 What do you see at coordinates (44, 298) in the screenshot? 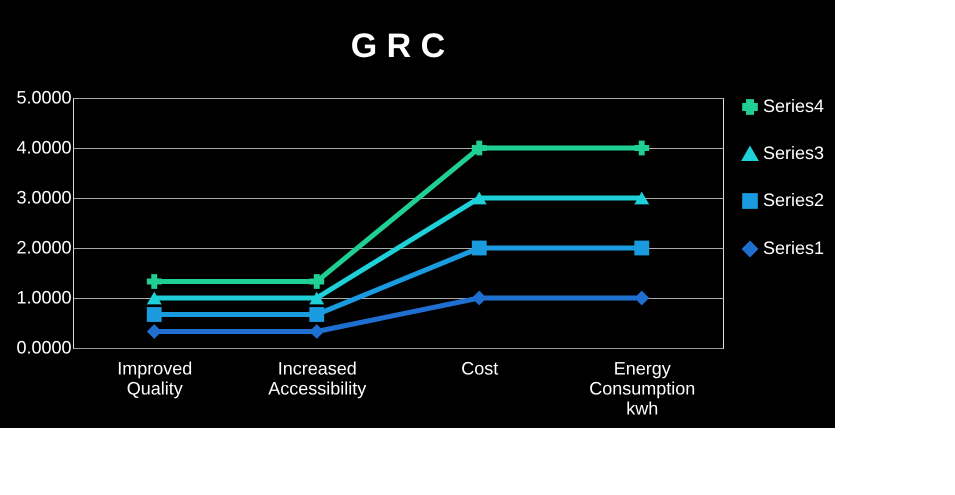
I see `y-tick-label: 1.0000` at bounding box center [44, 298].